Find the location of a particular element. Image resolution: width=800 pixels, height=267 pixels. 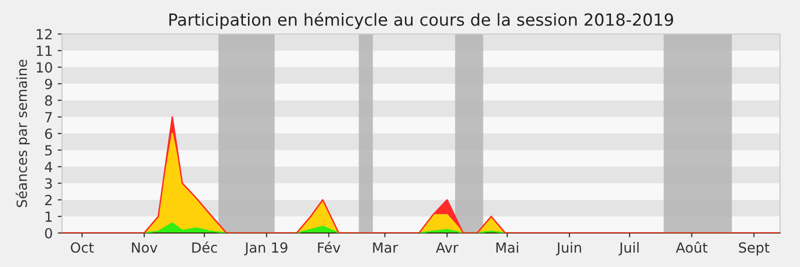

y-axis-title: Séances par semaine is located at coordinates (23, 134).